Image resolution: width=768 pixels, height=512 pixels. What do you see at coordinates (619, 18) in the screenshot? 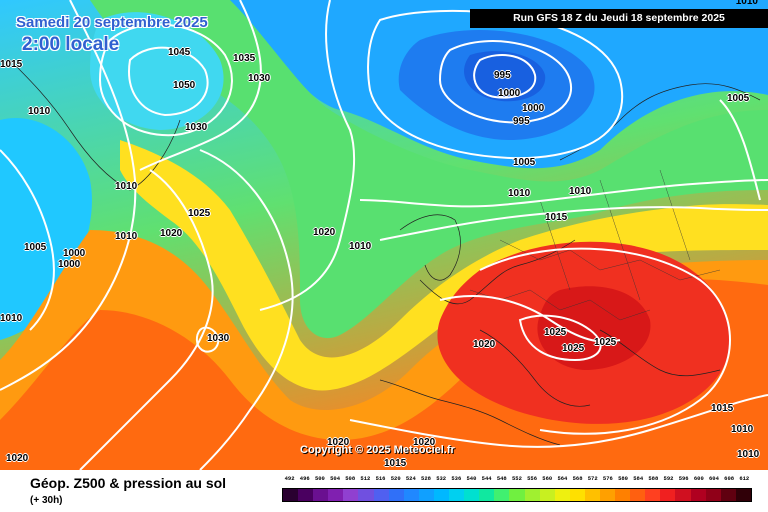
I see `run-info: Run GFS 18 Z du Jeudi 18 septembre 2025` at bounding box center [619, 18].